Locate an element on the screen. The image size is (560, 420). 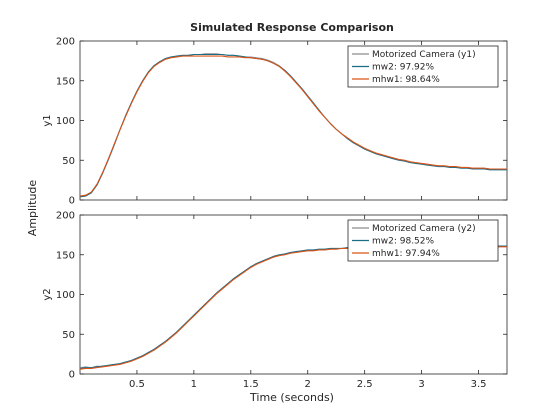
legend-entry: mhw1: 97.94% is located at coordinates (406, 254).